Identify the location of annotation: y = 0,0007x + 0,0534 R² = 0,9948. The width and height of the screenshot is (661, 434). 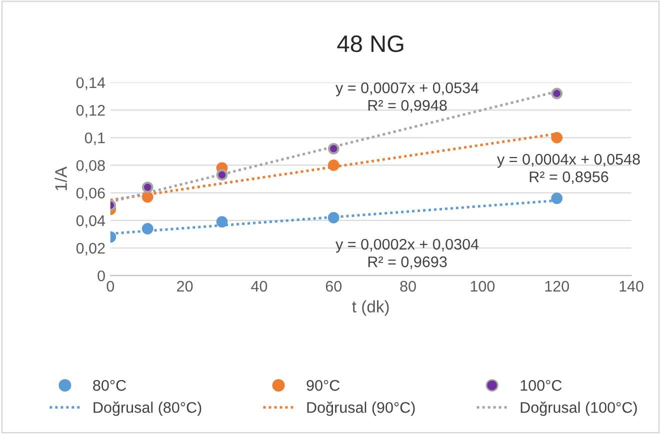
(407, 97).